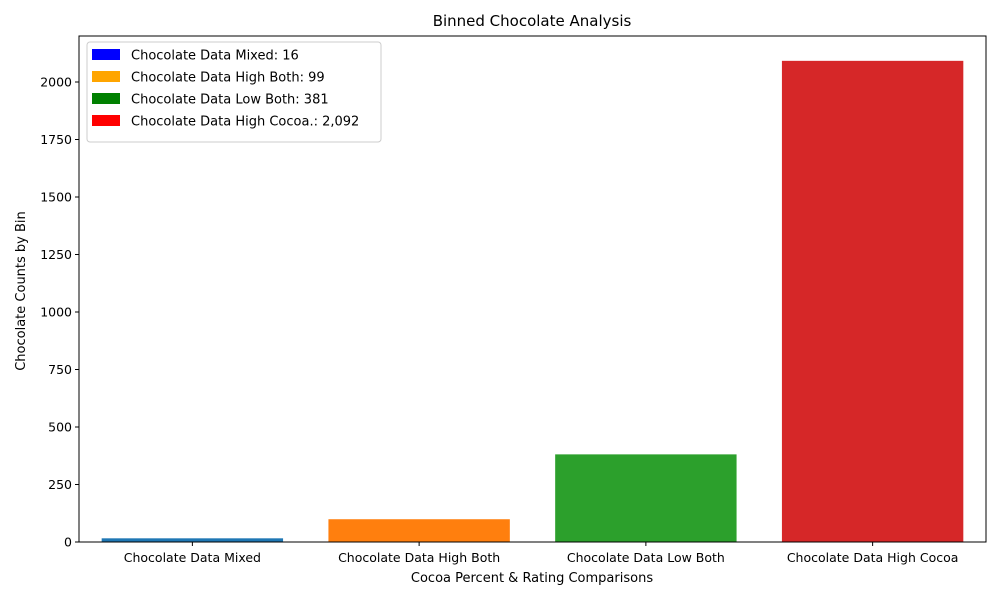  I want to click on y-axis-label: Chocolate Counts by Bin, so click(21, 291).